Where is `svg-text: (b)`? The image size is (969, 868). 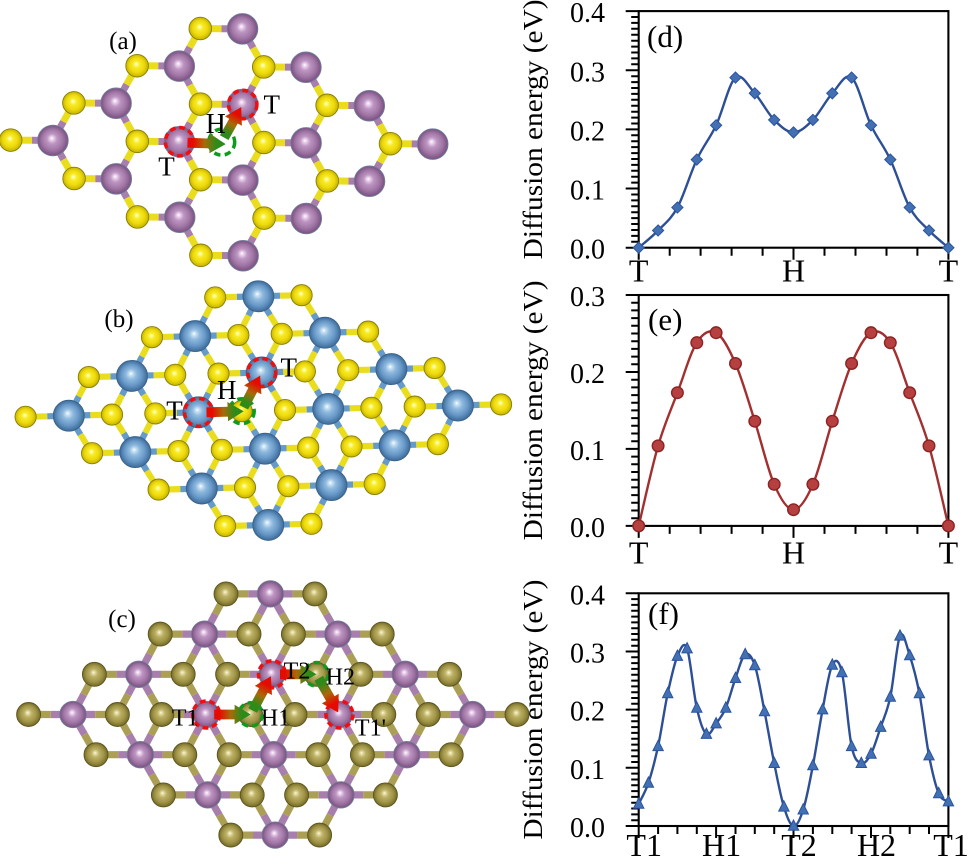
svg-text: (b) is located at coordinates (118, 319).